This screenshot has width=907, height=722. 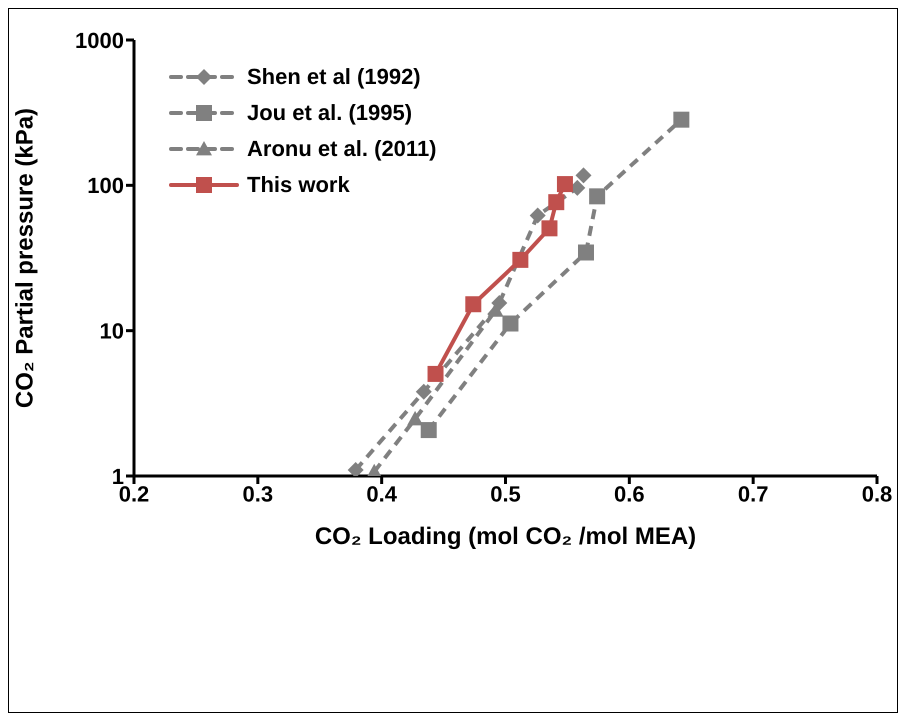 I want to click on x-axis-title: CO₂ Loading (mol CO₂ /mol MEA), so click(x=505, y=536).